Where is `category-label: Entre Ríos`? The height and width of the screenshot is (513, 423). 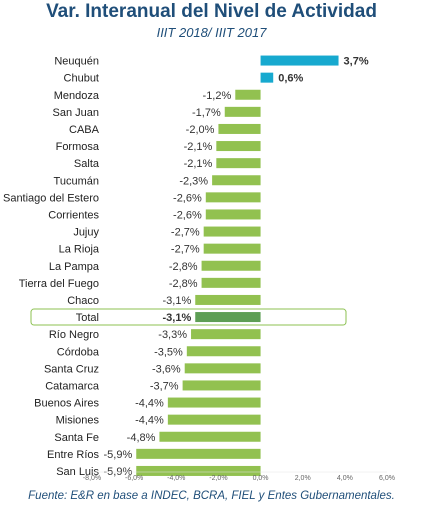
category-label: Entre Ríos is located at coordinates (73, 455).